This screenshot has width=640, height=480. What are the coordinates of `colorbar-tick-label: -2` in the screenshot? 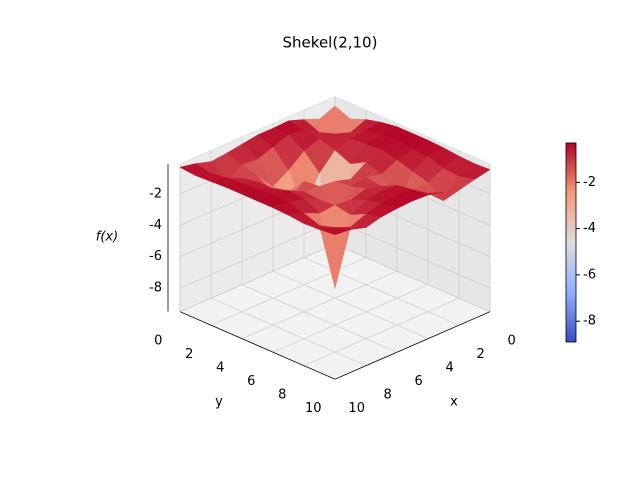 It's located at (589, 182).